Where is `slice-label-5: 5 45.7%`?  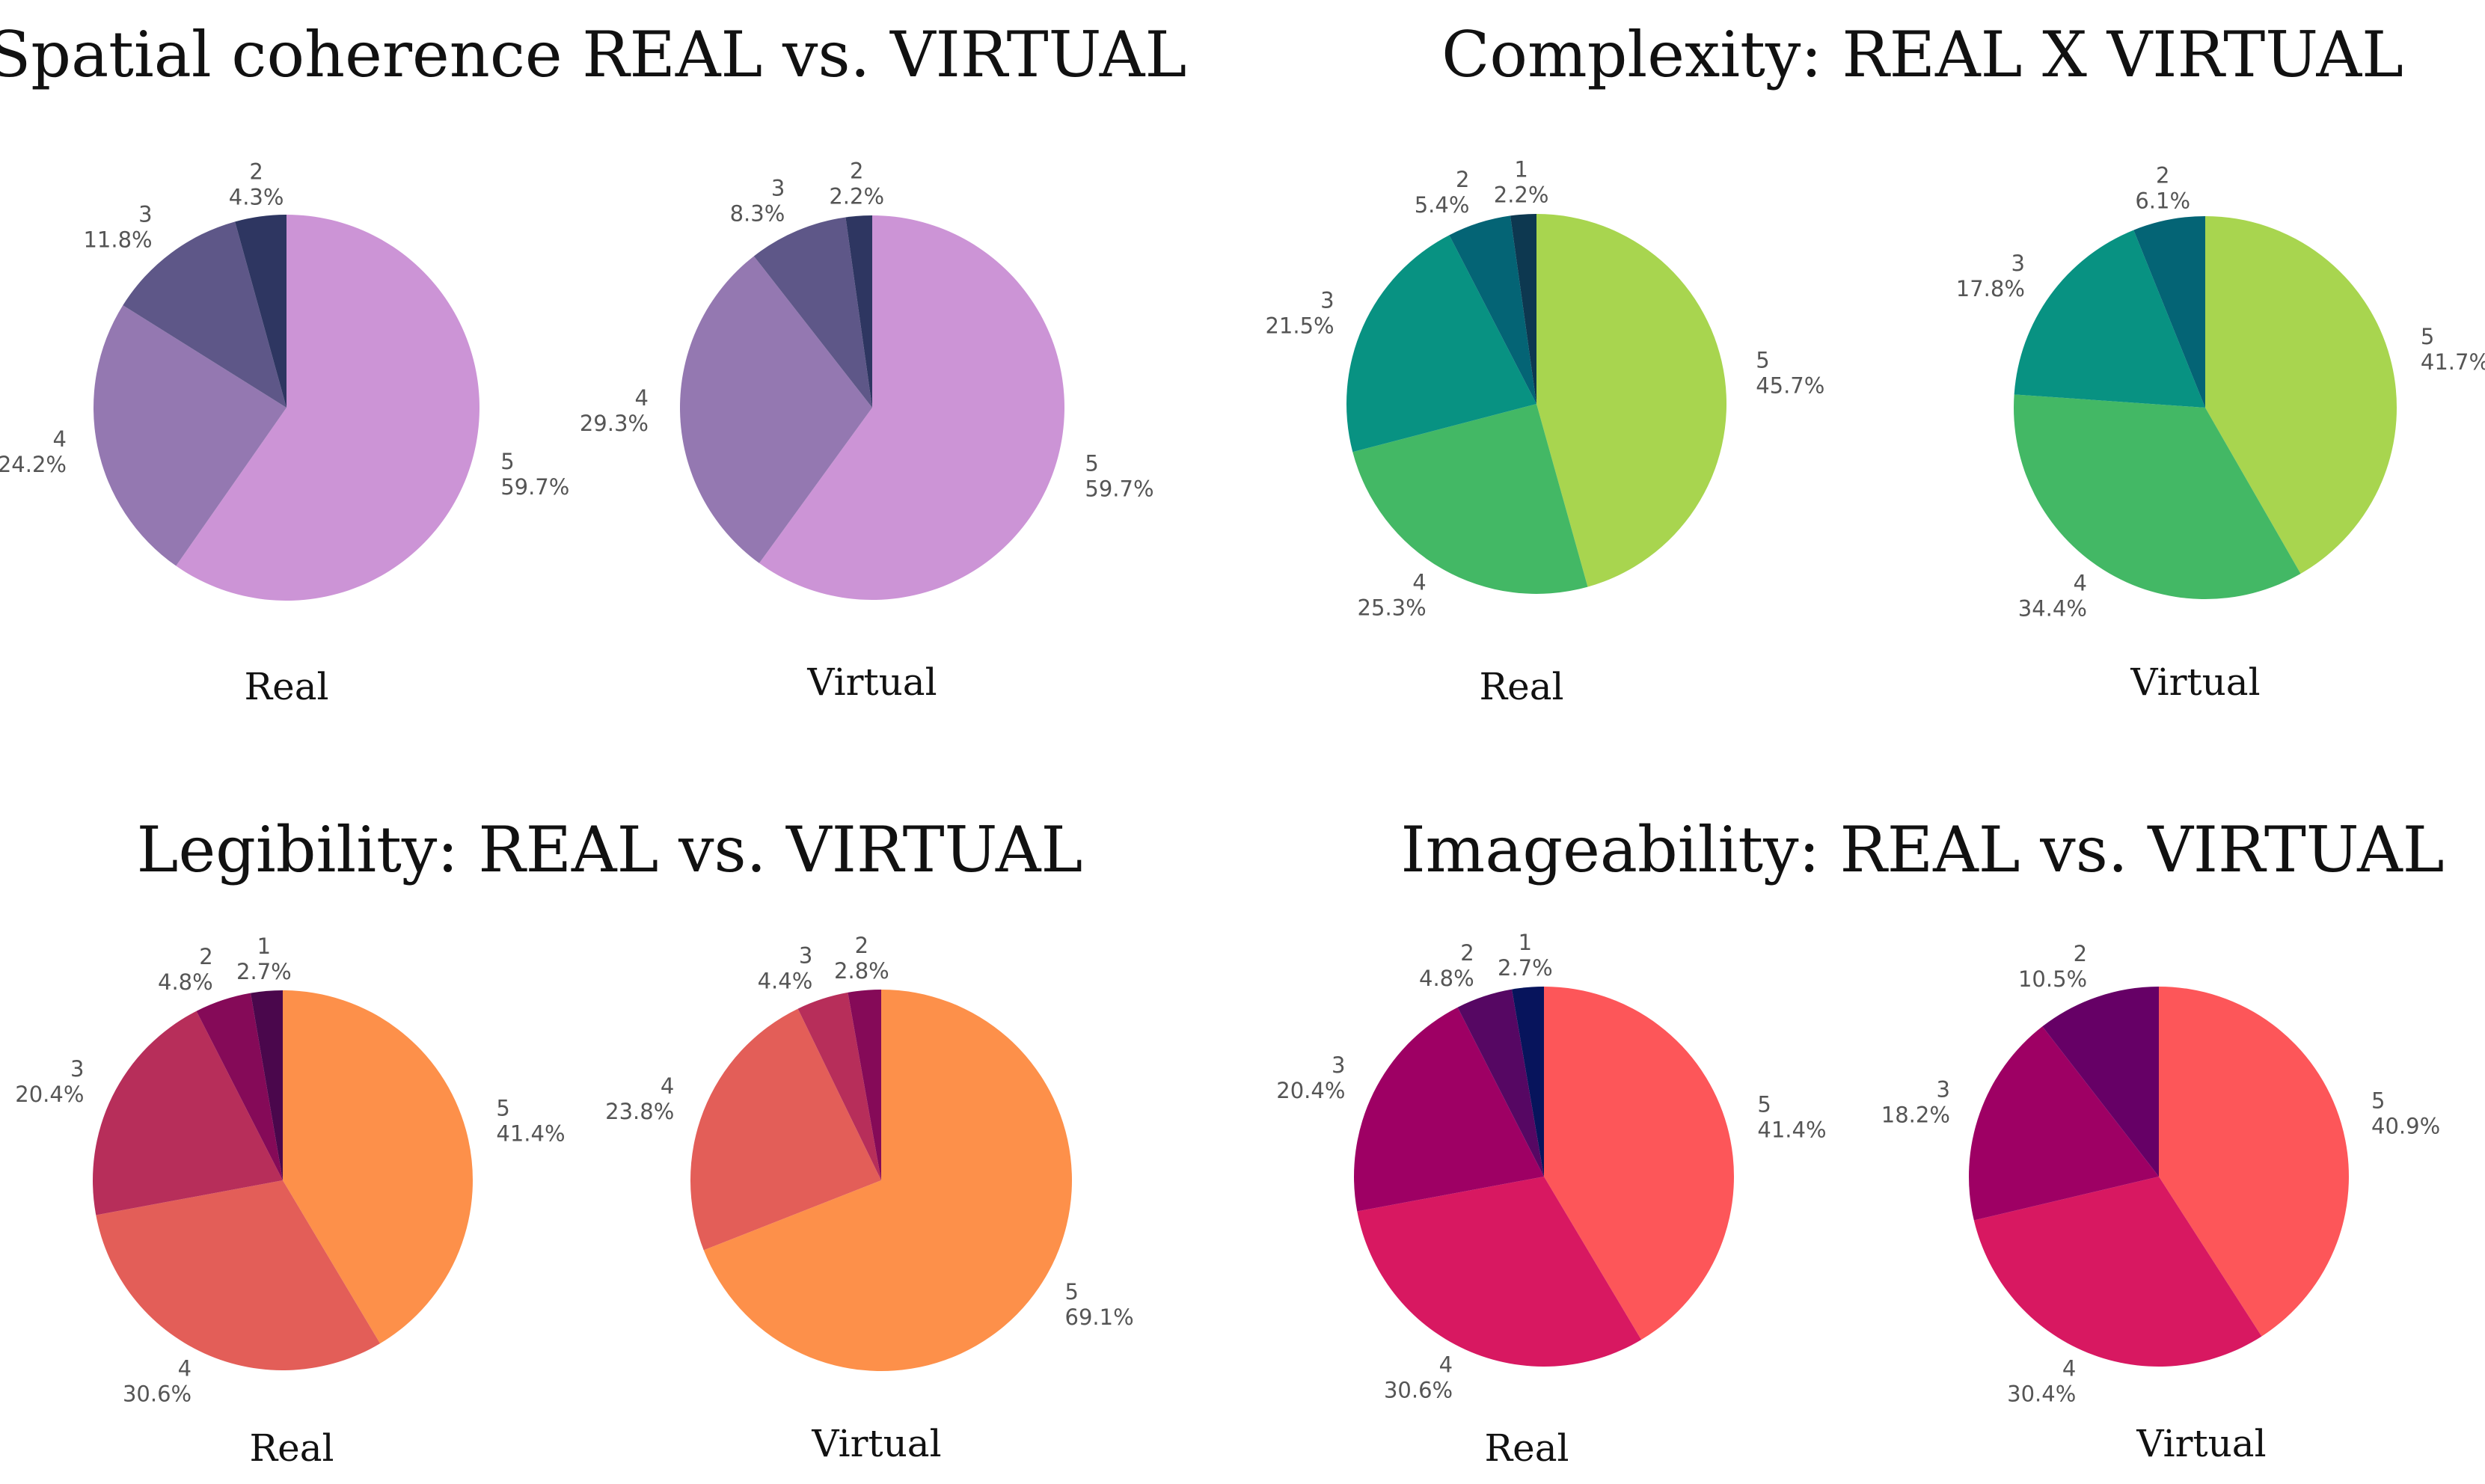 slice-label-5: 5 45.7% is located at coordinates (1790, 373).